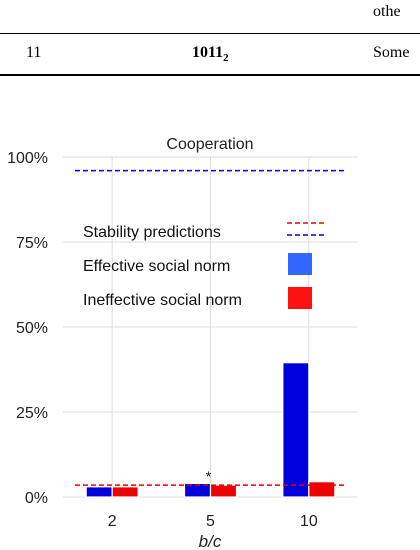  What do you see at coordinates (36, 498) in the screenshot?
I see `y-tick-label: 0%` at bounding box center [36, 498].